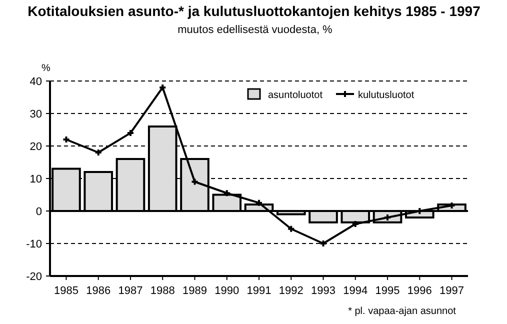  Describe the element at coordinates (254, 11) in the screenshot. I see `chart-title: Kotitalouksien asunto-* ja kulutusluottokantojen kehitys 1985 - 1997` at that location.